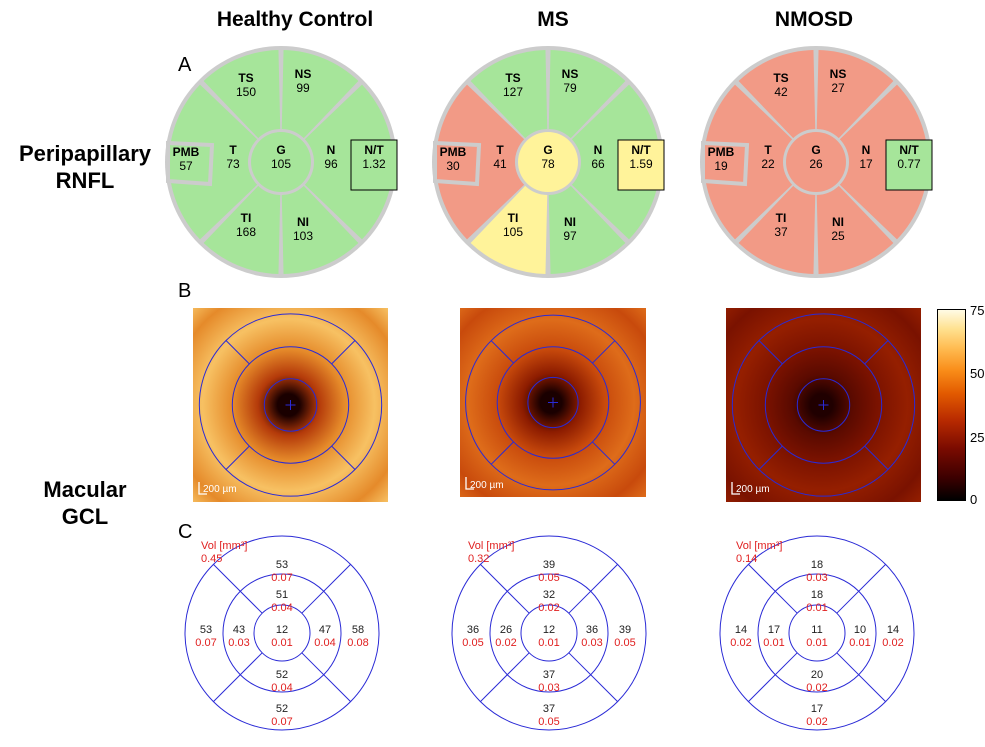 The height and width of the screenshot is (747, 985). Describe the element at coordinates (838, 88) in the screenshot. I see `rnfl-value-ns: 27` at that location.